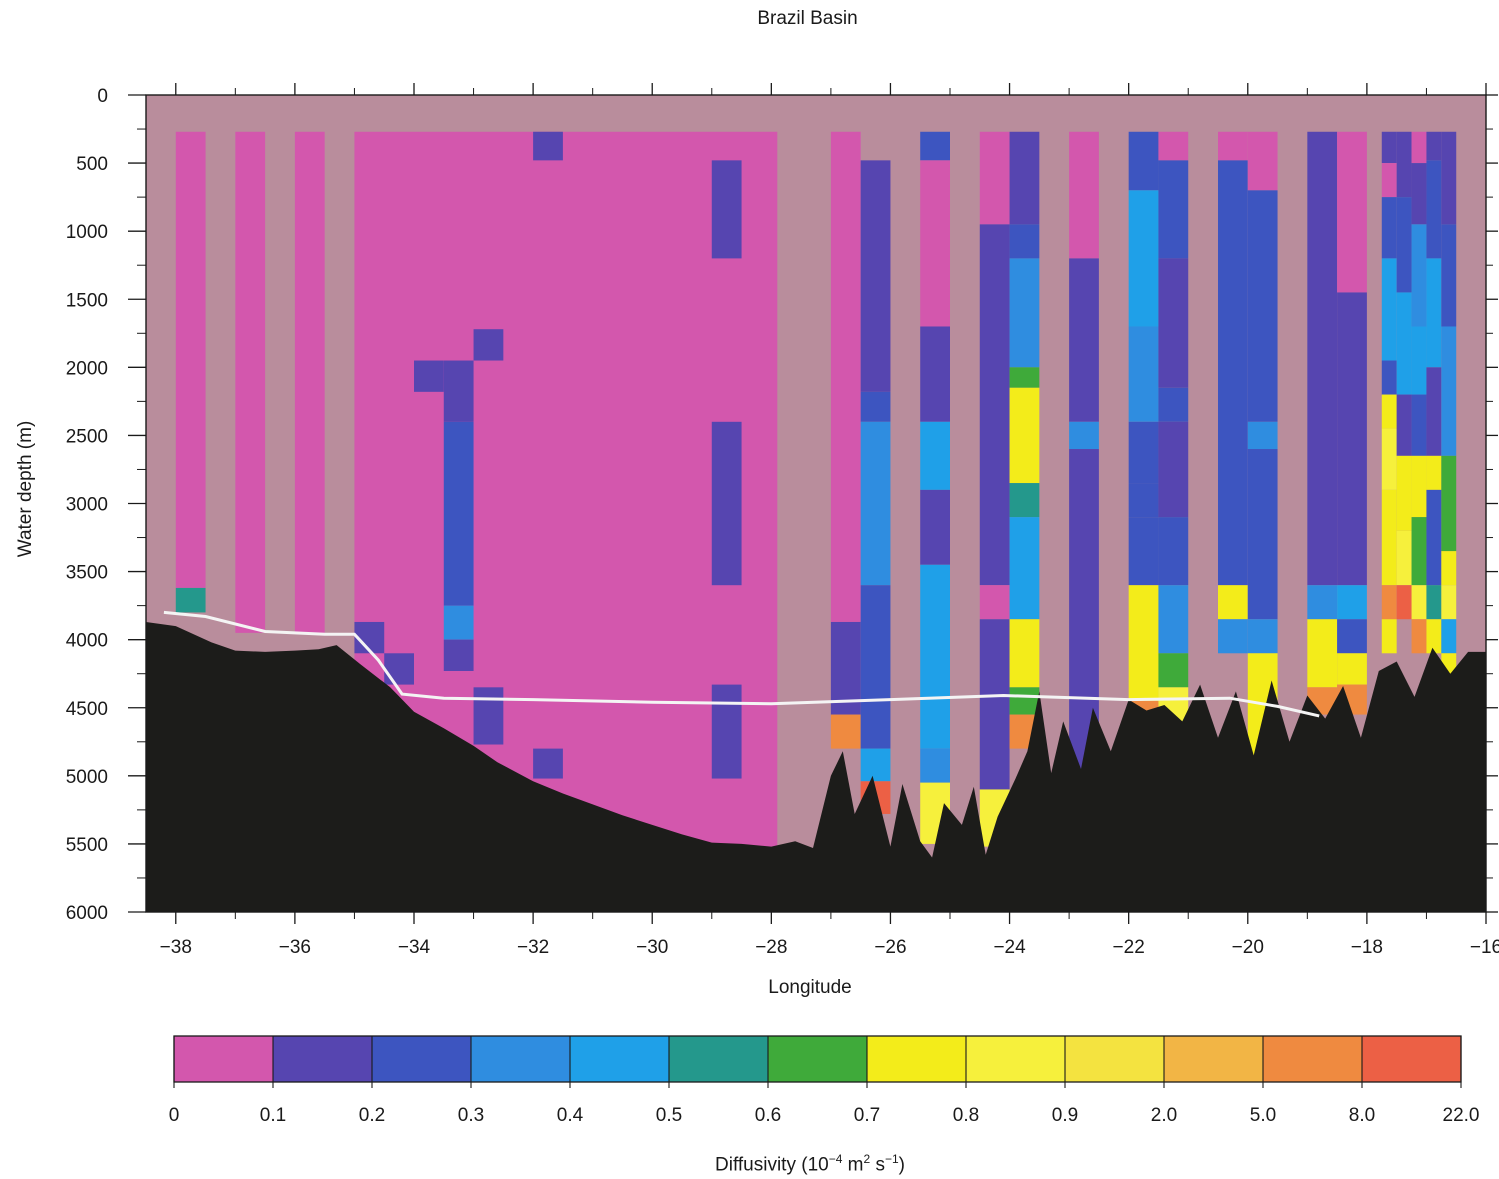 The width and height of the screenshot is (1499, 1179). What do you see at coordinates (1009, 947) in the screenshot?
I see `x-tick-label: −24` at bounding box center [1009, 947].